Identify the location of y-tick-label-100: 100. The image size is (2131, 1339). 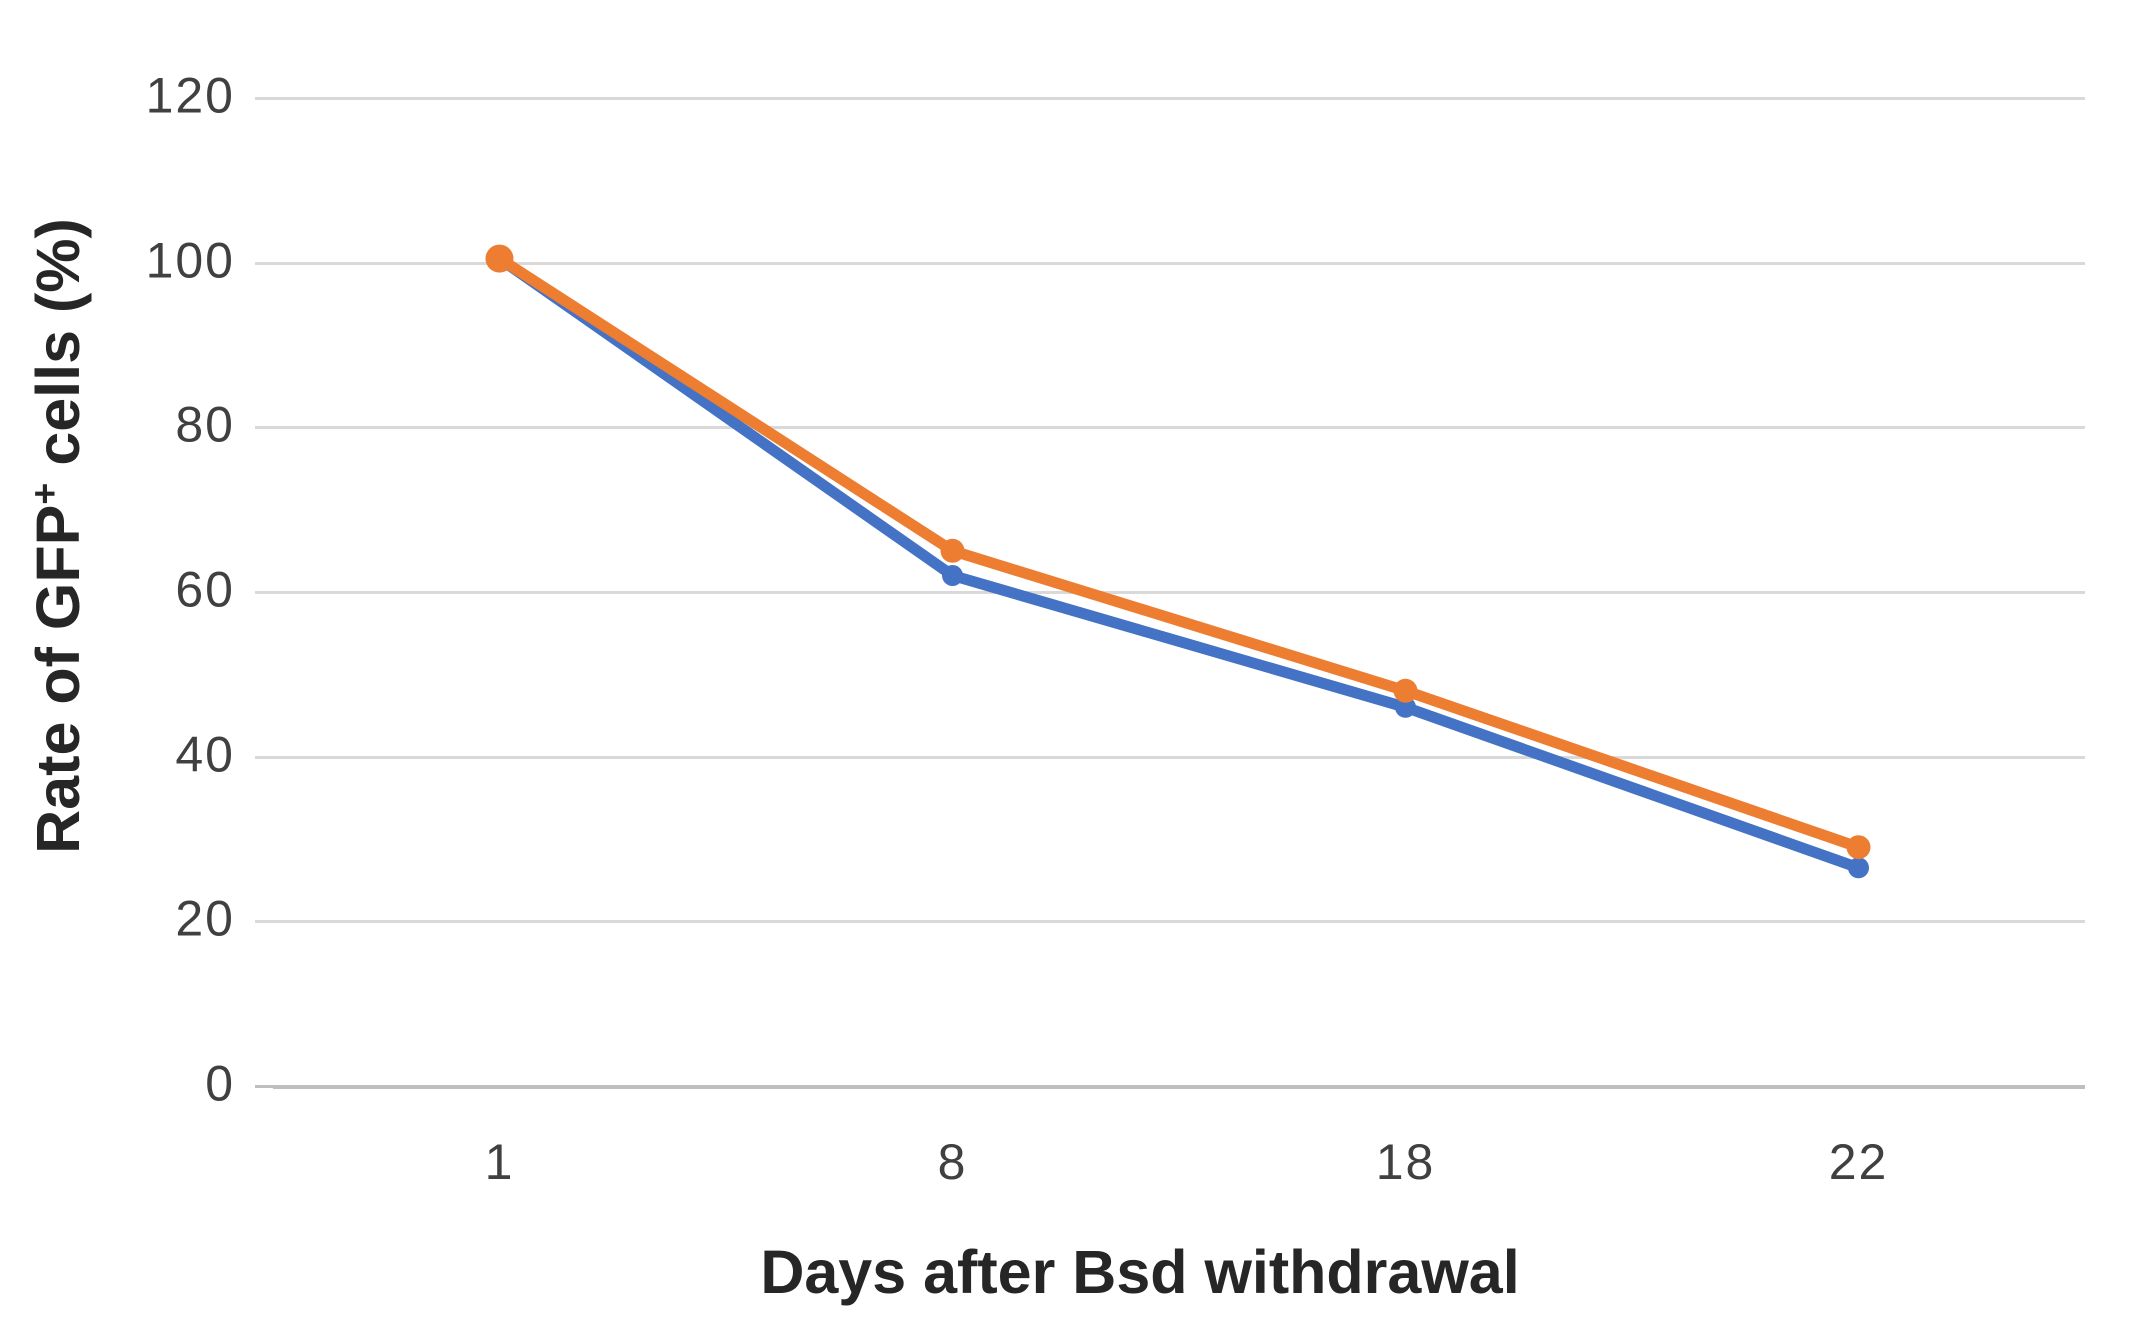
(190, 260).